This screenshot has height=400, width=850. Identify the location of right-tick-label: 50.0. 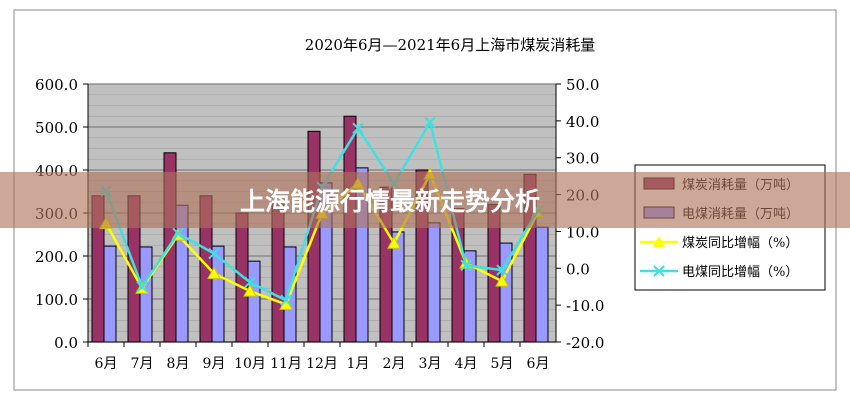
(582, 85).